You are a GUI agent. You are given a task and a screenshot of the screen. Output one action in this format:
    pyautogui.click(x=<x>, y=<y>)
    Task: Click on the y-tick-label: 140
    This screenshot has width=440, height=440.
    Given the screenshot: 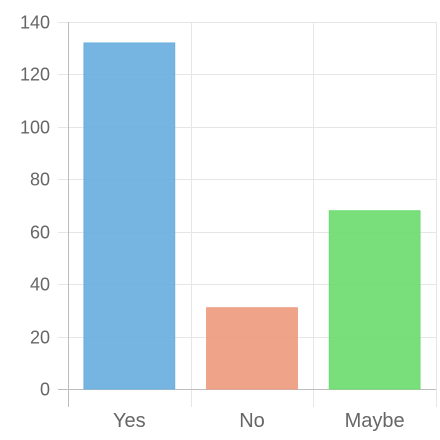 What is the action you would take?
    pyautogui.click(x=35, y=23)
    